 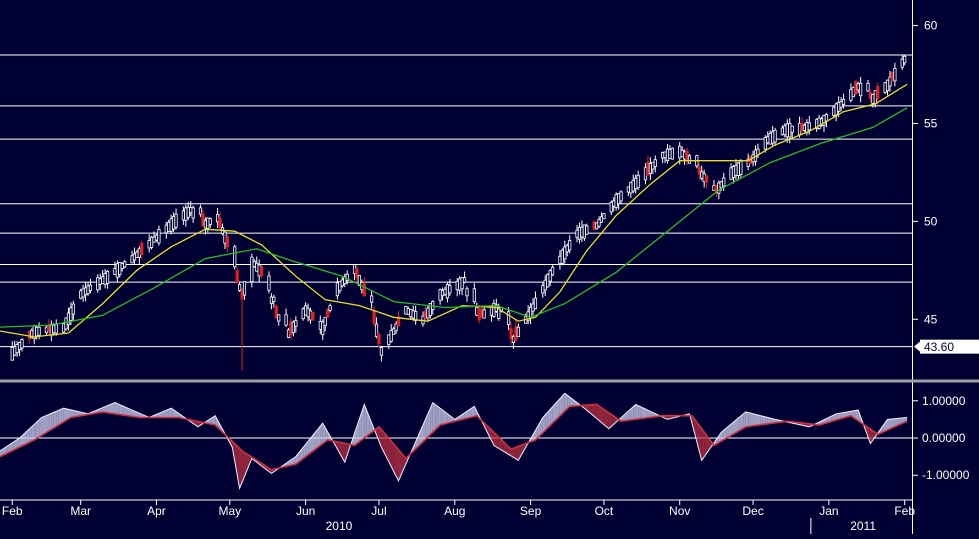 What do you see at coordinates (531, 511) in the screenshot?
I see `month-tick-label: Sep` at bounding box center [531, 511].